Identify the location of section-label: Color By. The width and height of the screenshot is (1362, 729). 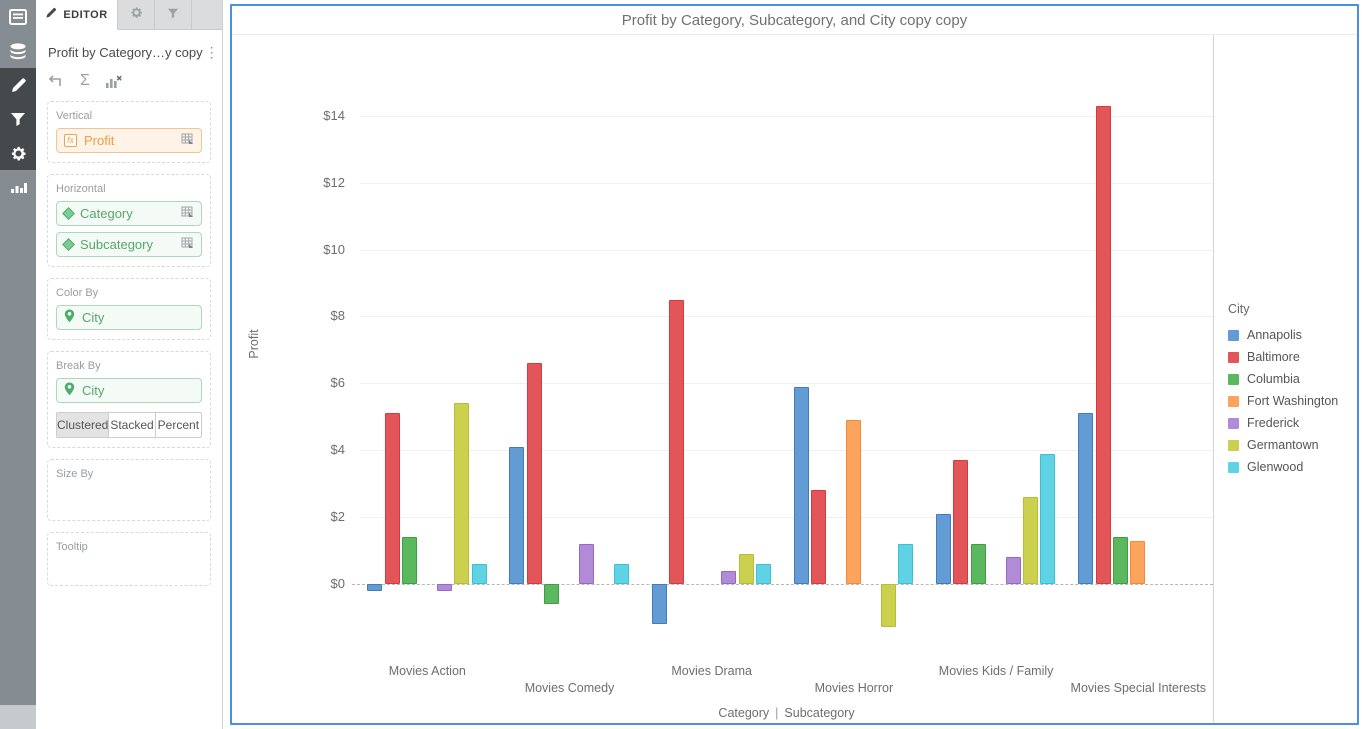
(77, 293).